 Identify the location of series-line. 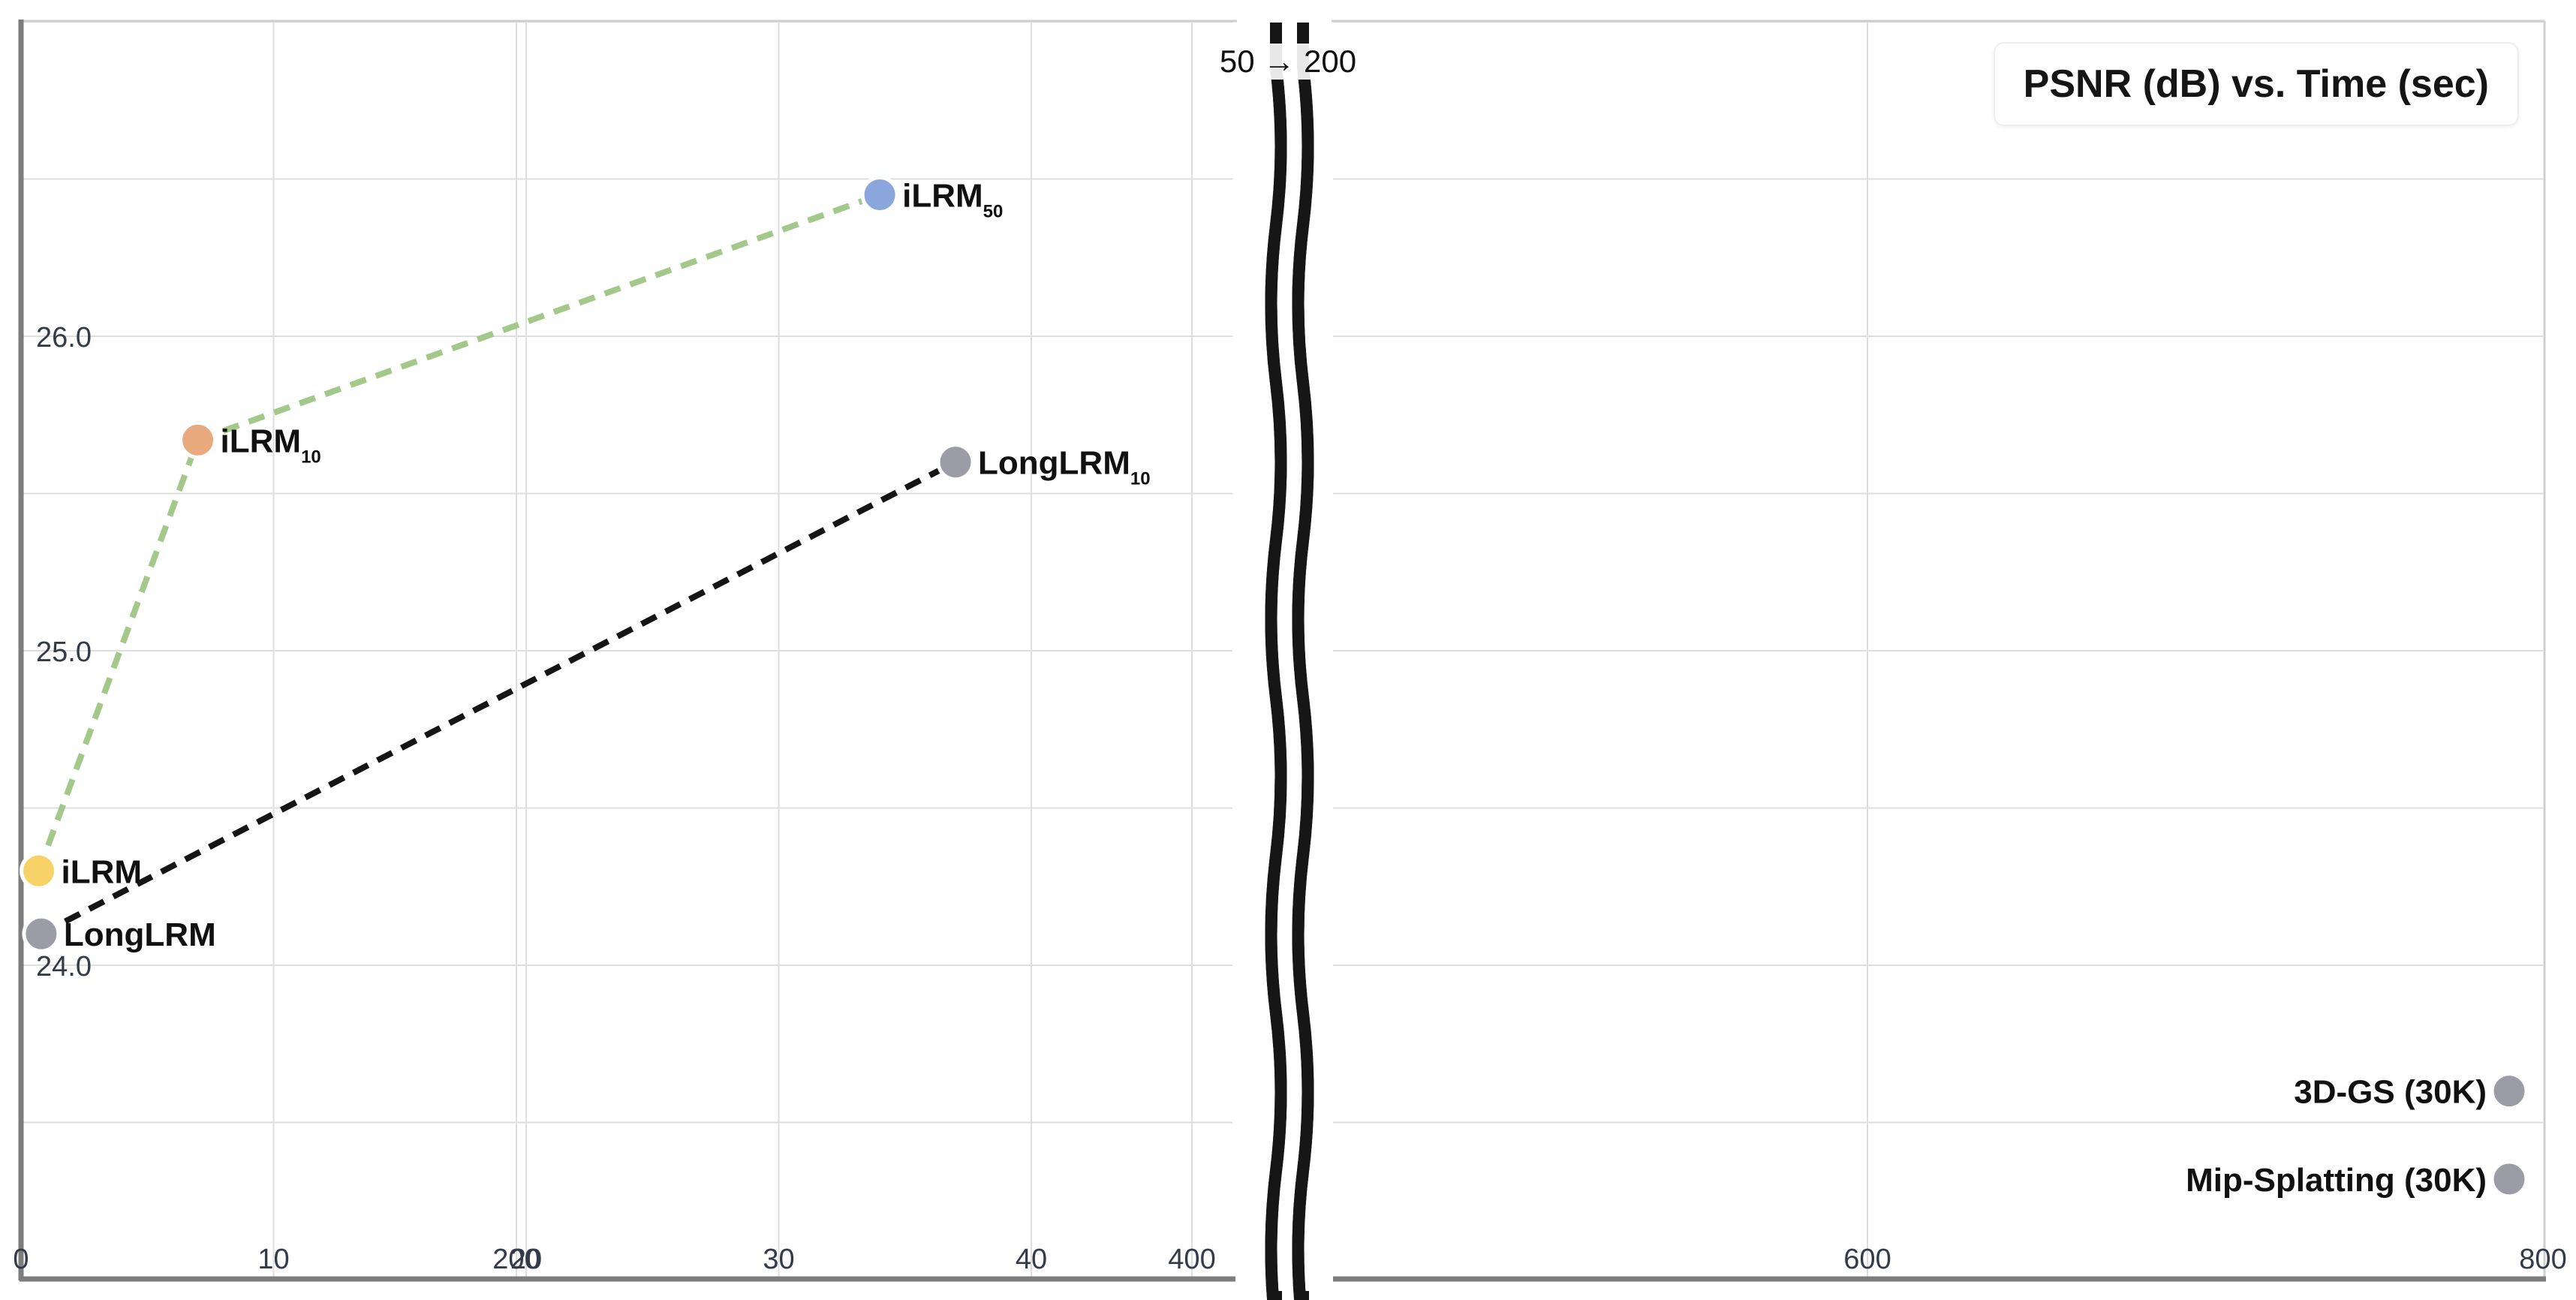
(498, 698).